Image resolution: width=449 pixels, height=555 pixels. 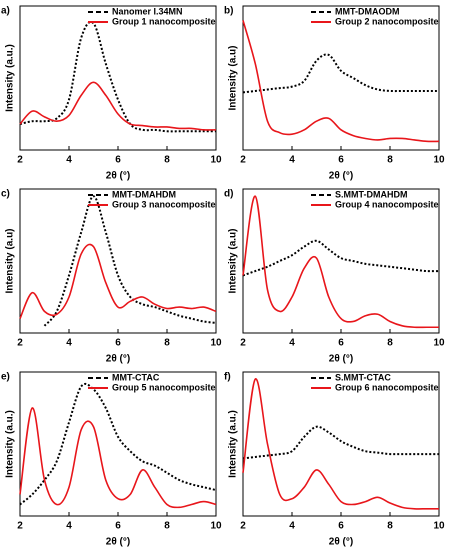 I want to click on legend-label: Group 4 nanocomposite, so click(x=387, y=204).